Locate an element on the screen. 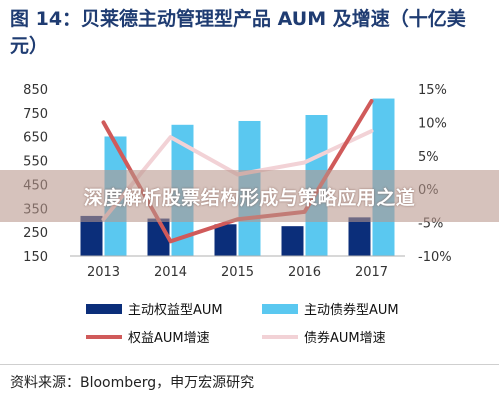 The height and width of the screenshot is (401, 499). y-right-tick-label: 15% is located at coordinates (432, 90).